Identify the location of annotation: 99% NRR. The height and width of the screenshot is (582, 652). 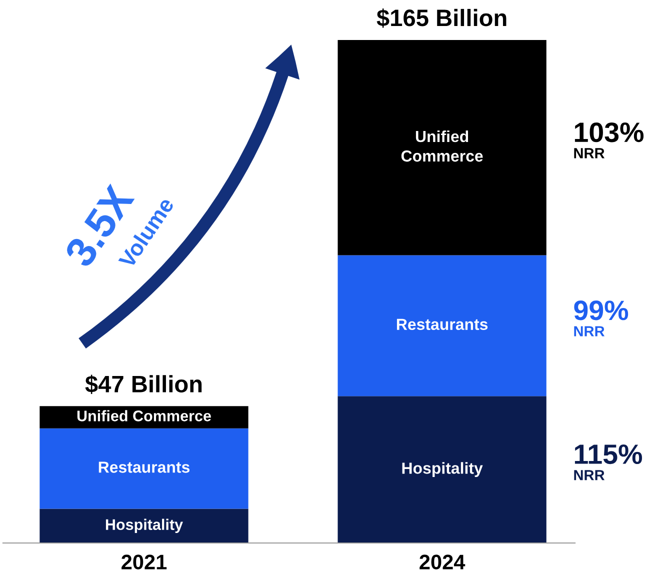
(601, 318).